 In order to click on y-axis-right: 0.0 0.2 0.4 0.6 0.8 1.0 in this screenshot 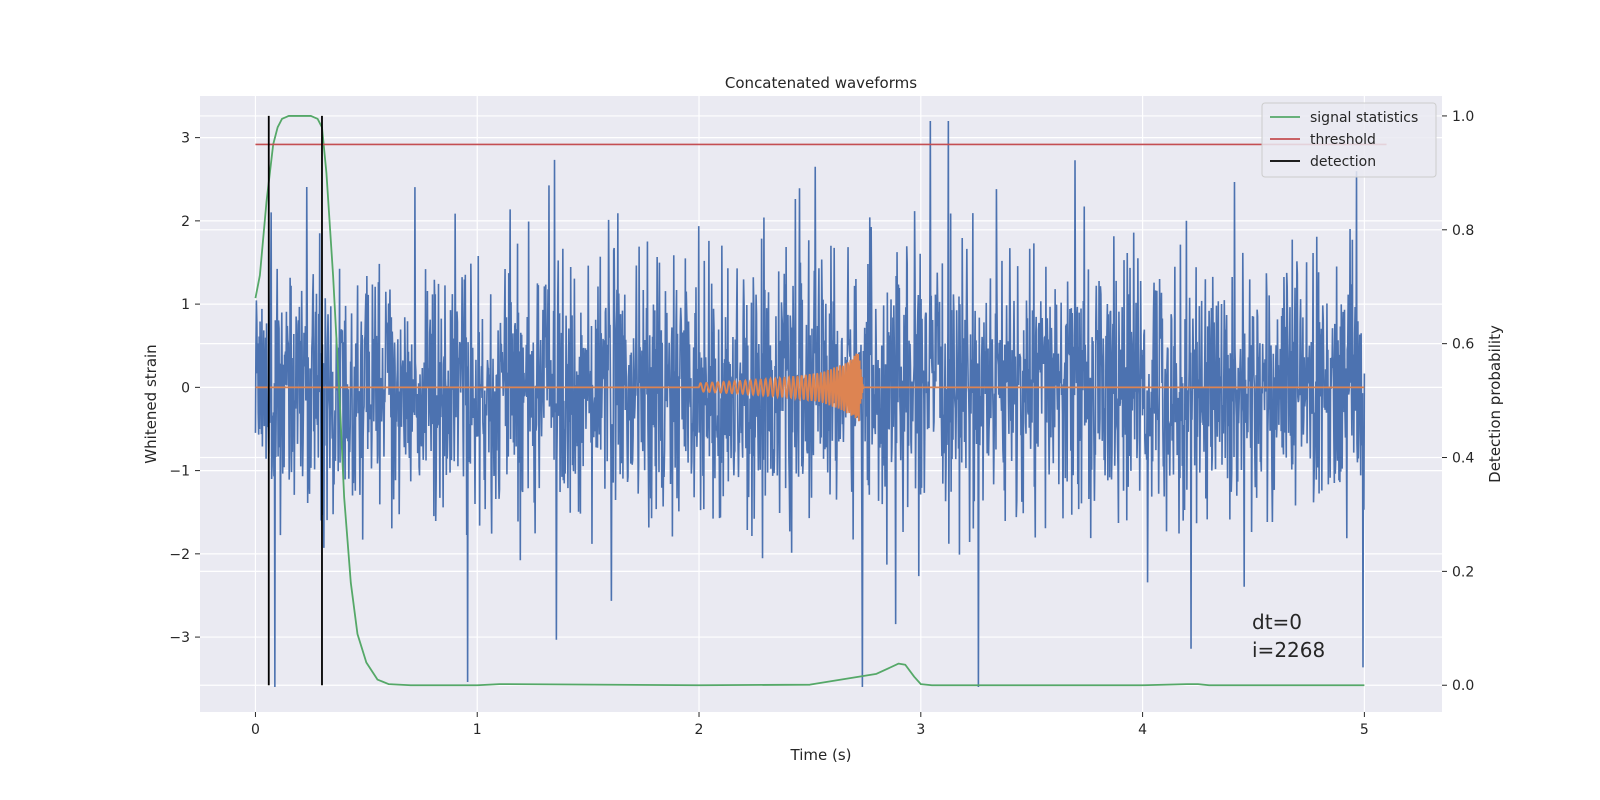, I will do `click(1458, 401)`.